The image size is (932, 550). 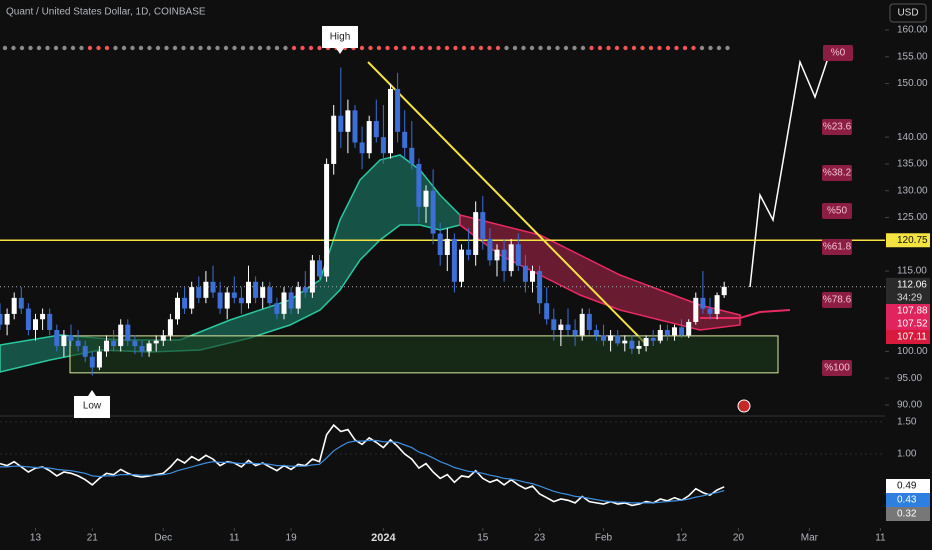 I want to click on currency-box, so click(x=908, y=13).